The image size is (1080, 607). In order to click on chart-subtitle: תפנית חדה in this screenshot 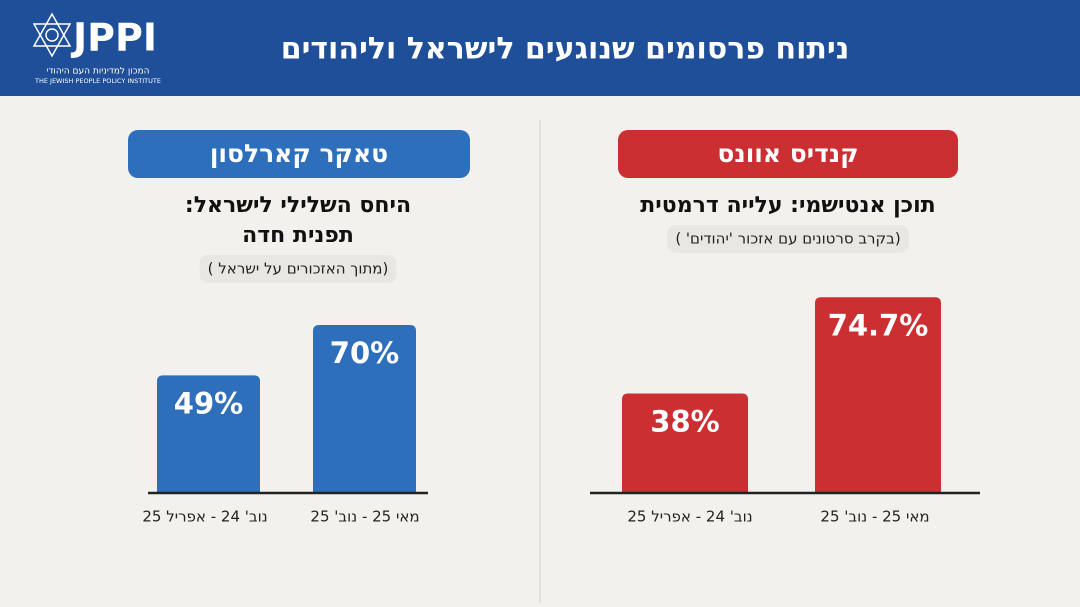, I will do `click(298, 235)`.